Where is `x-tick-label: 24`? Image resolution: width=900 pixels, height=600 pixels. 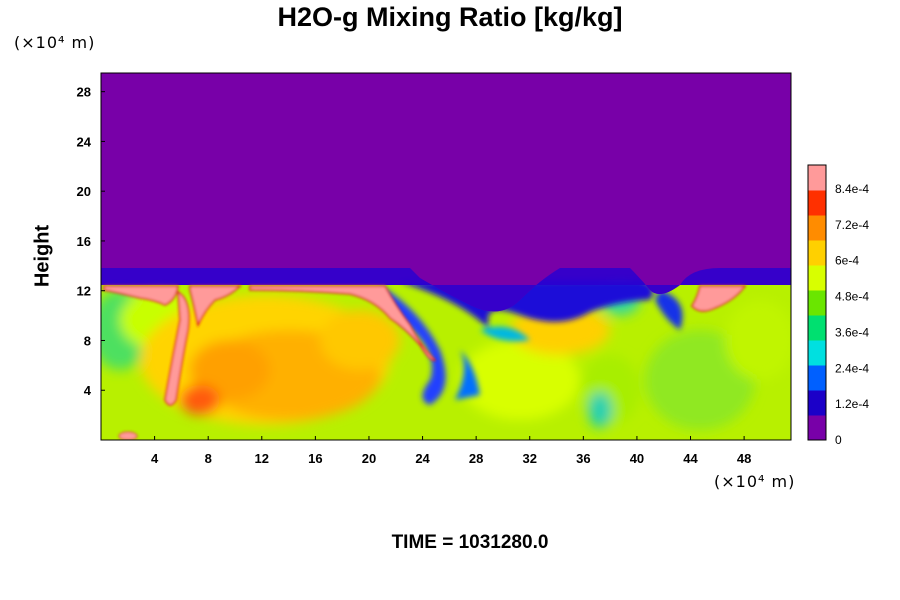 x-tick-label: 24 is located at coordinates (422, 458).